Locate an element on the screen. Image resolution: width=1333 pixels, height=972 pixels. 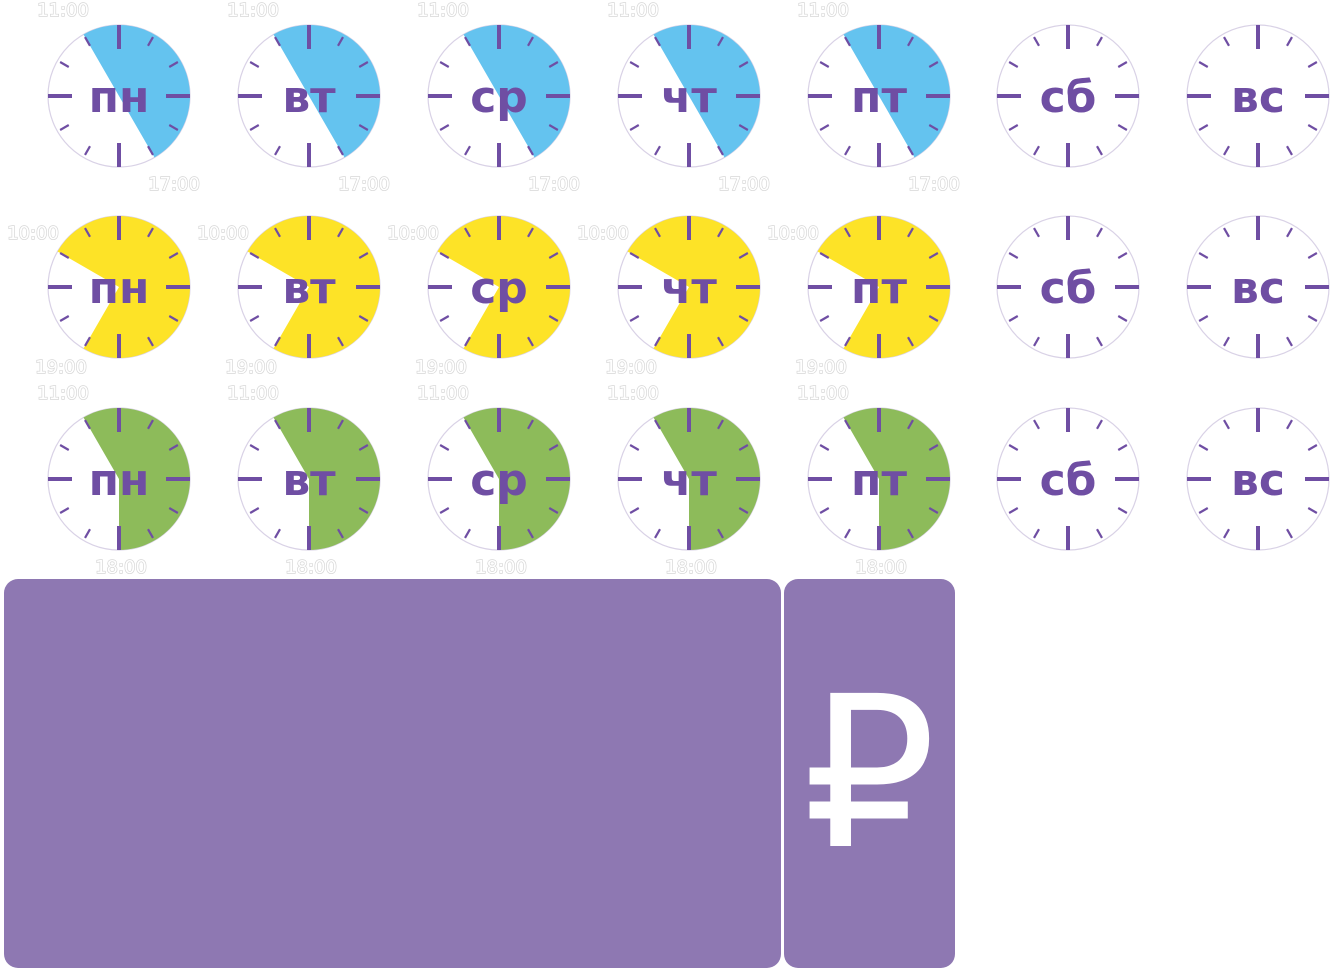
clock-yellow-schedule-2: вт 10:00 19:00 is located at coordinates (288, 297).